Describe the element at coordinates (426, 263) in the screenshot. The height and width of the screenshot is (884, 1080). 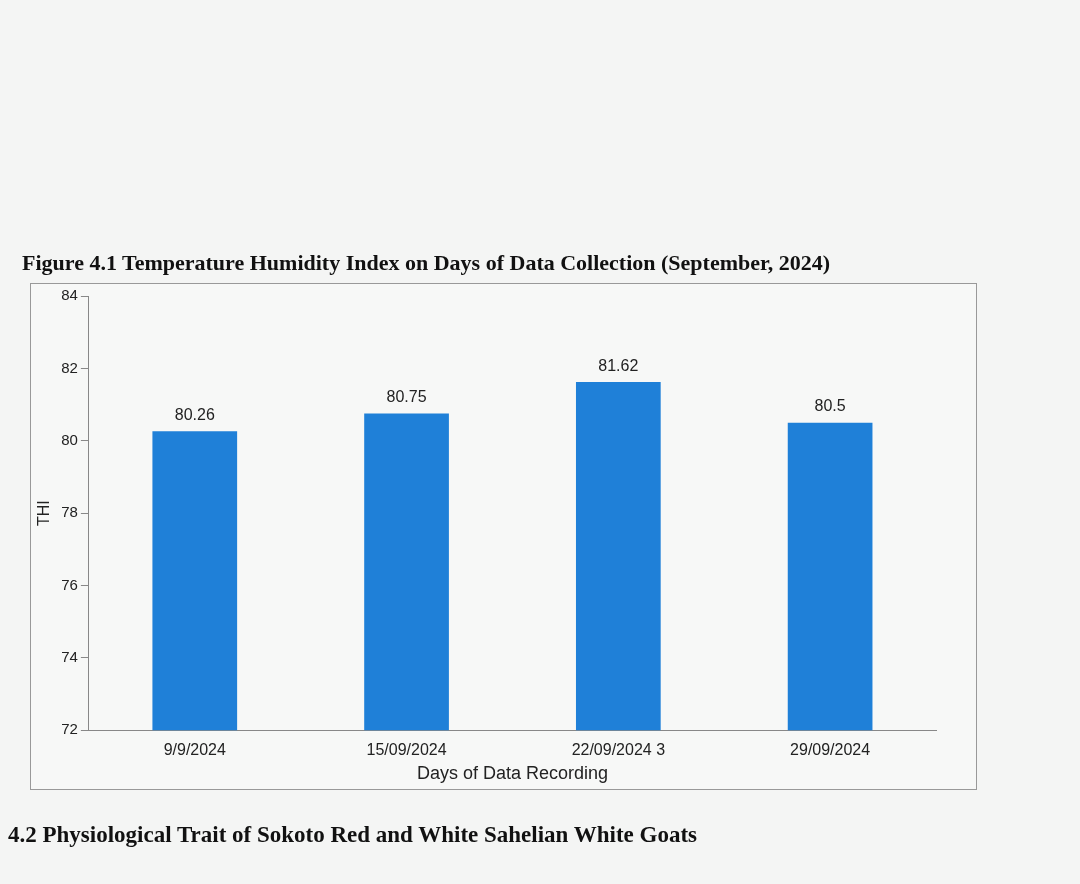
I see `chart-title: Figure 4.1 Temperature Humidity Index on Days of Data Collection (September, 2024)` at that location.